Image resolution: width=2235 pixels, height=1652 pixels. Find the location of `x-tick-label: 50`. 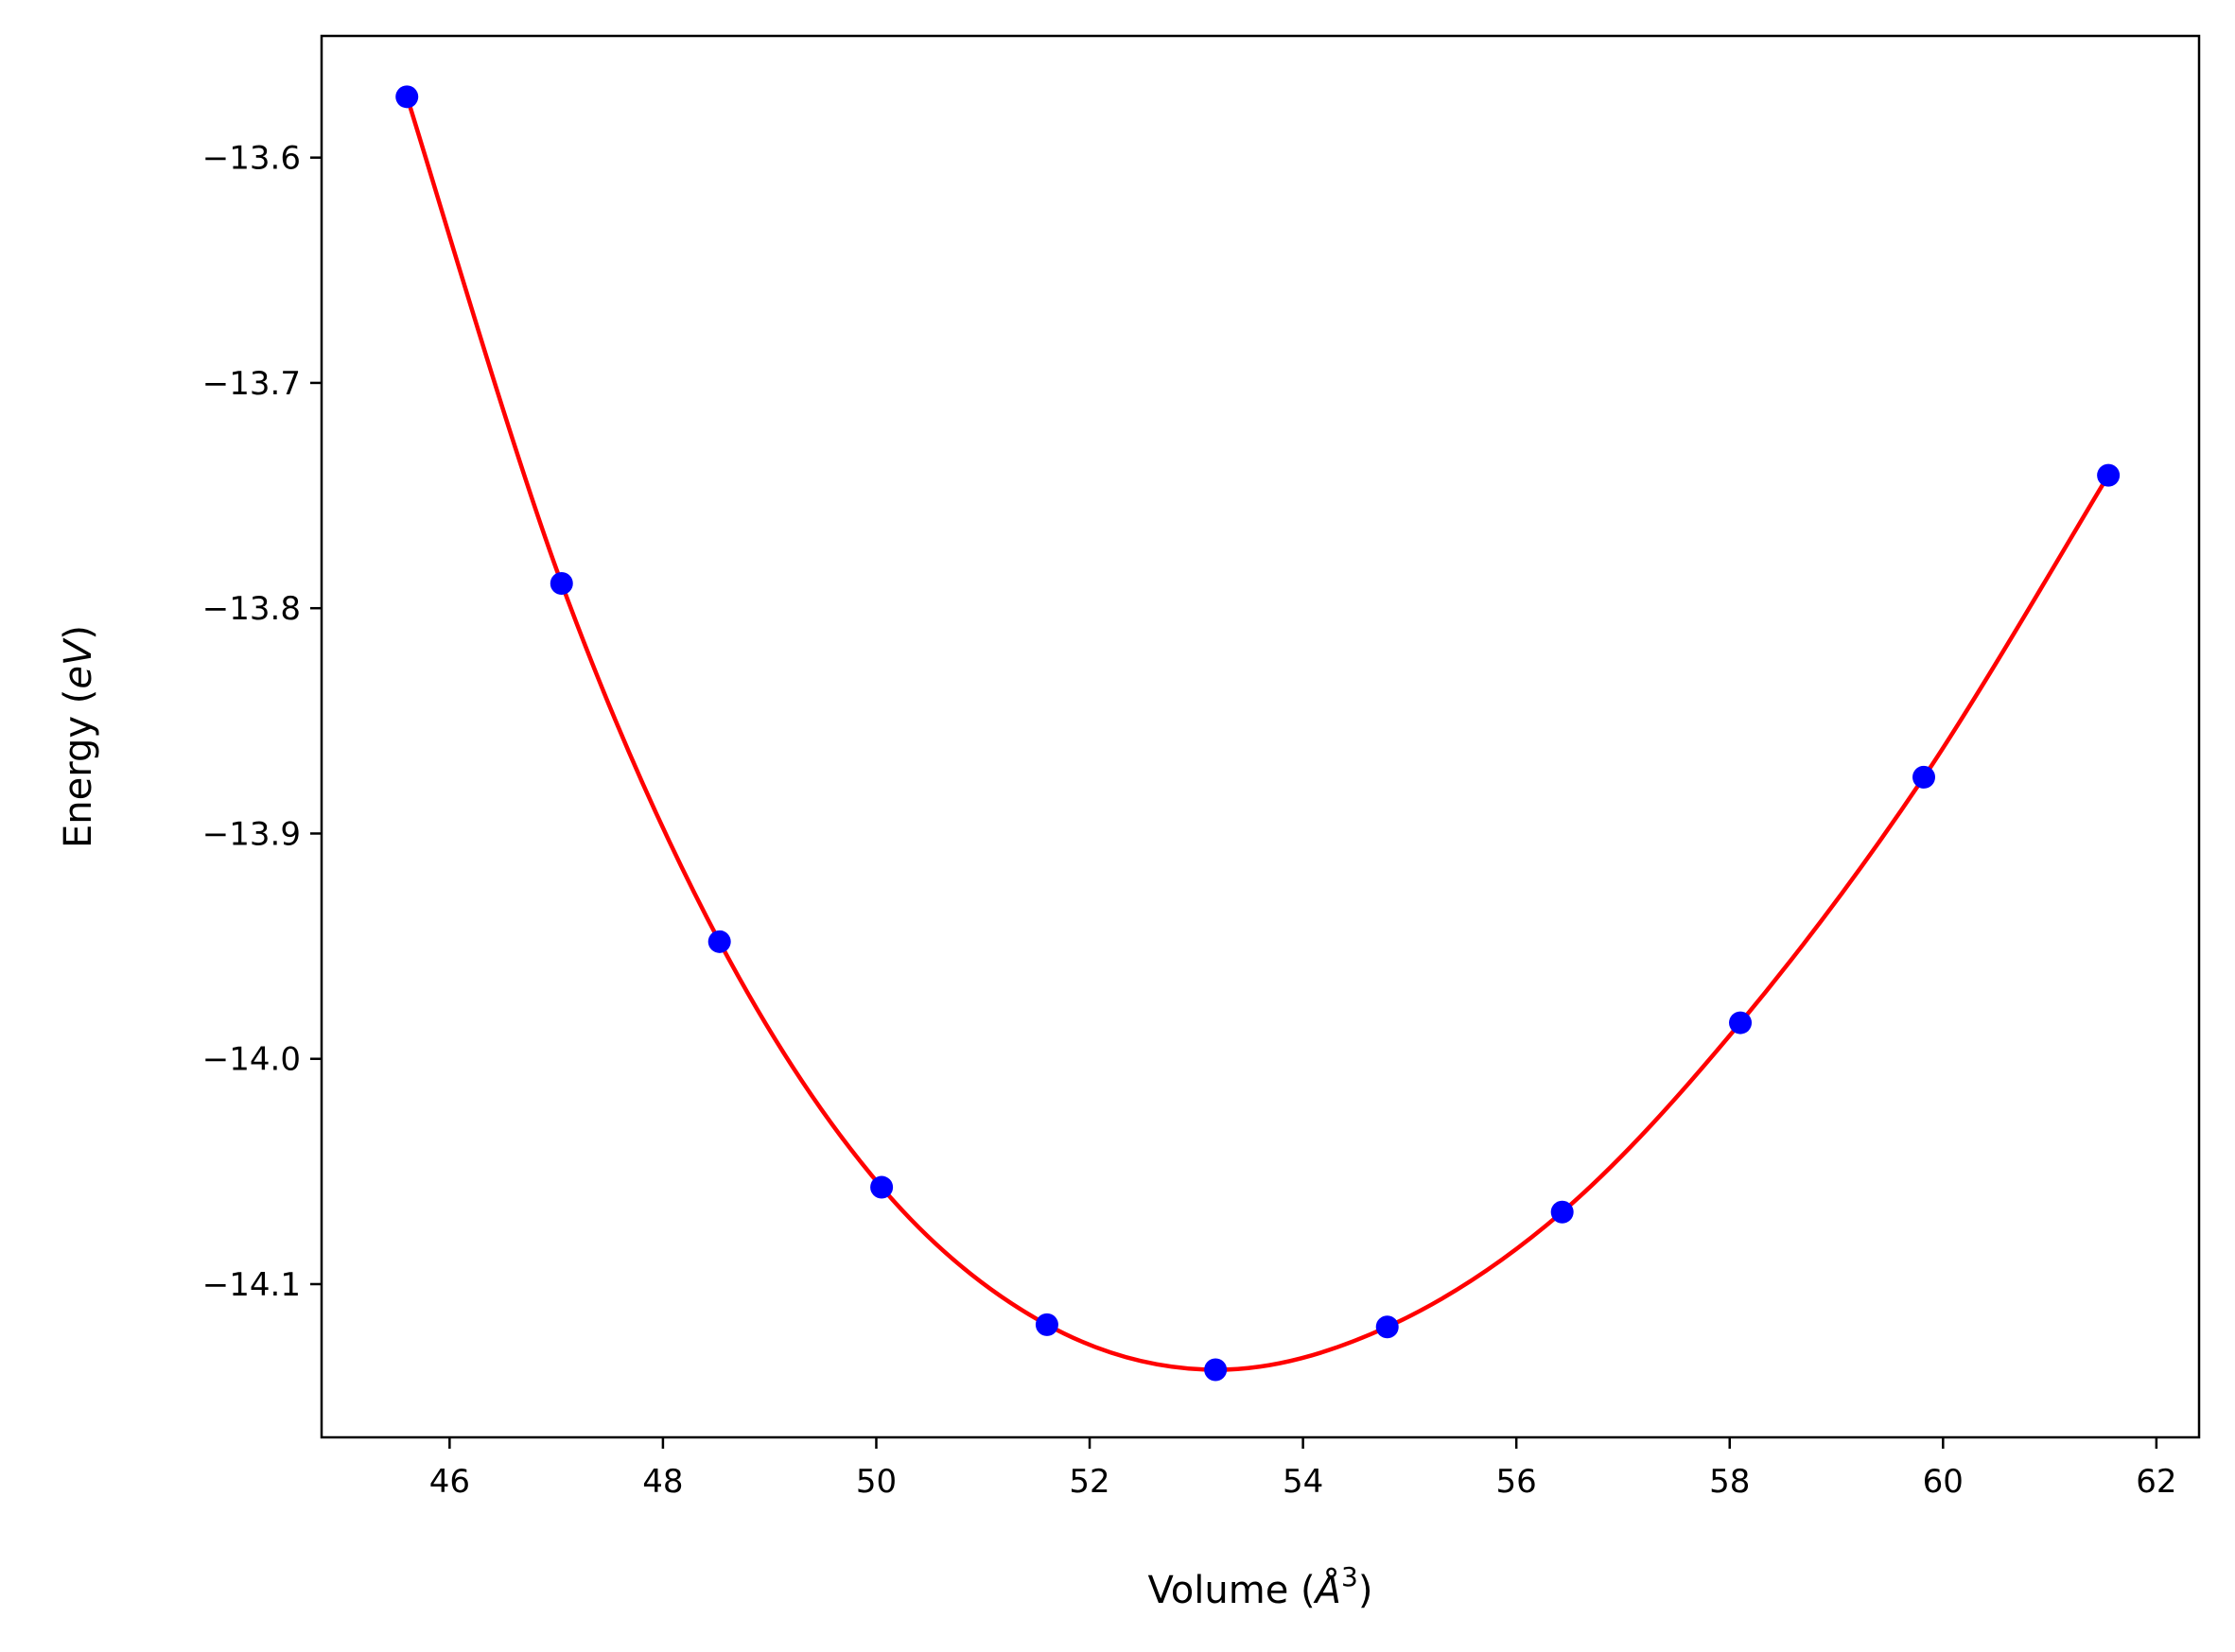

x-tick-label: 50 is located at coordinates (876, 1482).